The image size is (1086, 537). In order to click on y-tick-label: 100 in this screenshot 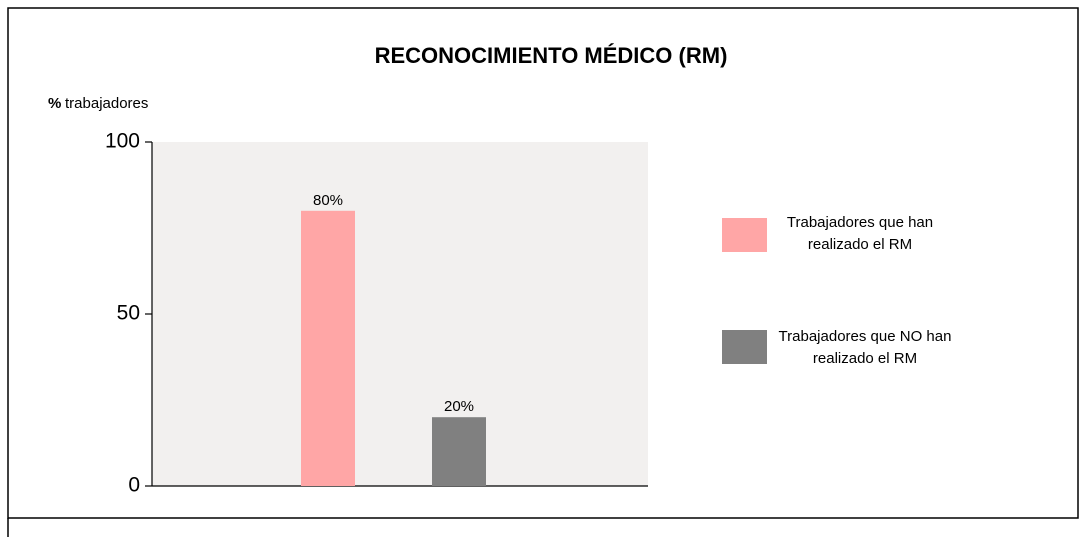, I will do `click(122, 141)`.